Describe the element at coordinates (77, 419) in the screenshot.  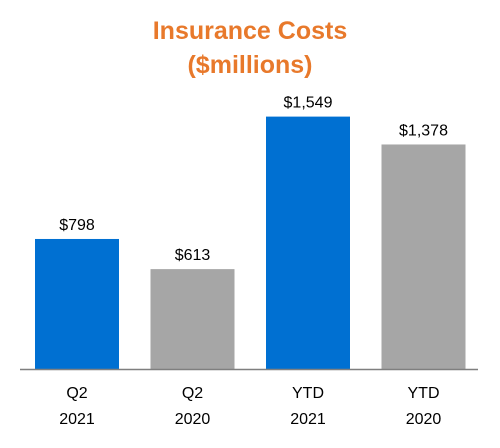
I see `category-label-0-line-1: 2021` at that location.